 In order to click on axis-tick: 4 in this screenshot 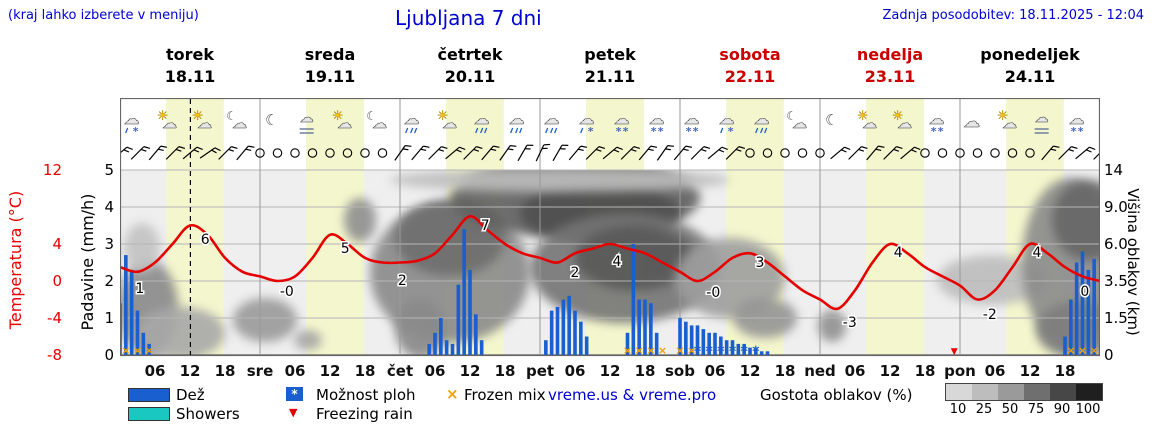, I will do `click(109, 207)`.